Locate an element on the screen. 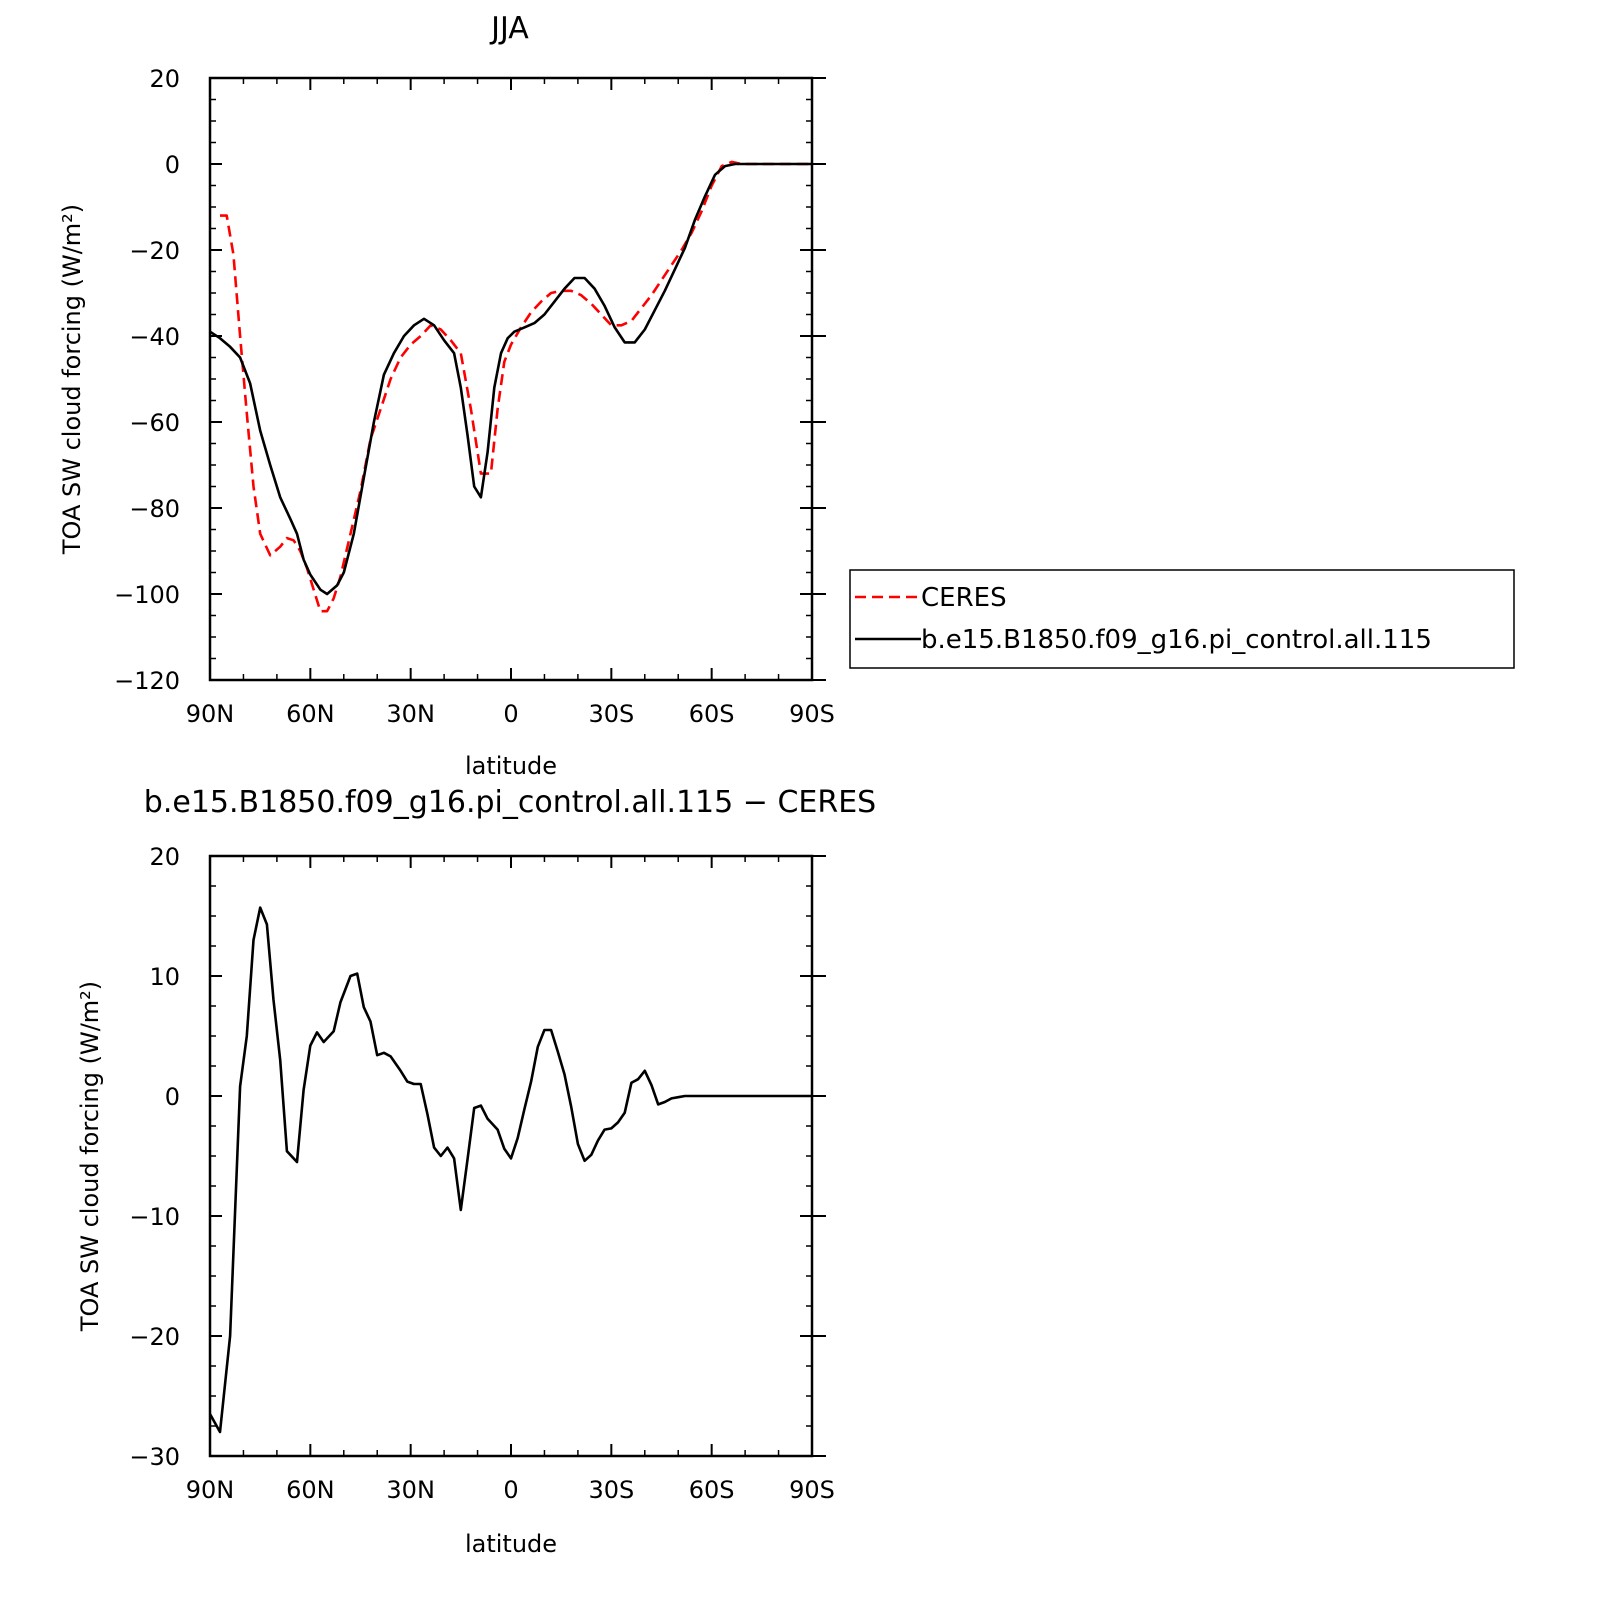 The height and width of the screenshot is (1602, 1605). legend-label-model: b.e15.B1850.f09_g16.pi_control.all.115 is located at coordinates (1176, 640).